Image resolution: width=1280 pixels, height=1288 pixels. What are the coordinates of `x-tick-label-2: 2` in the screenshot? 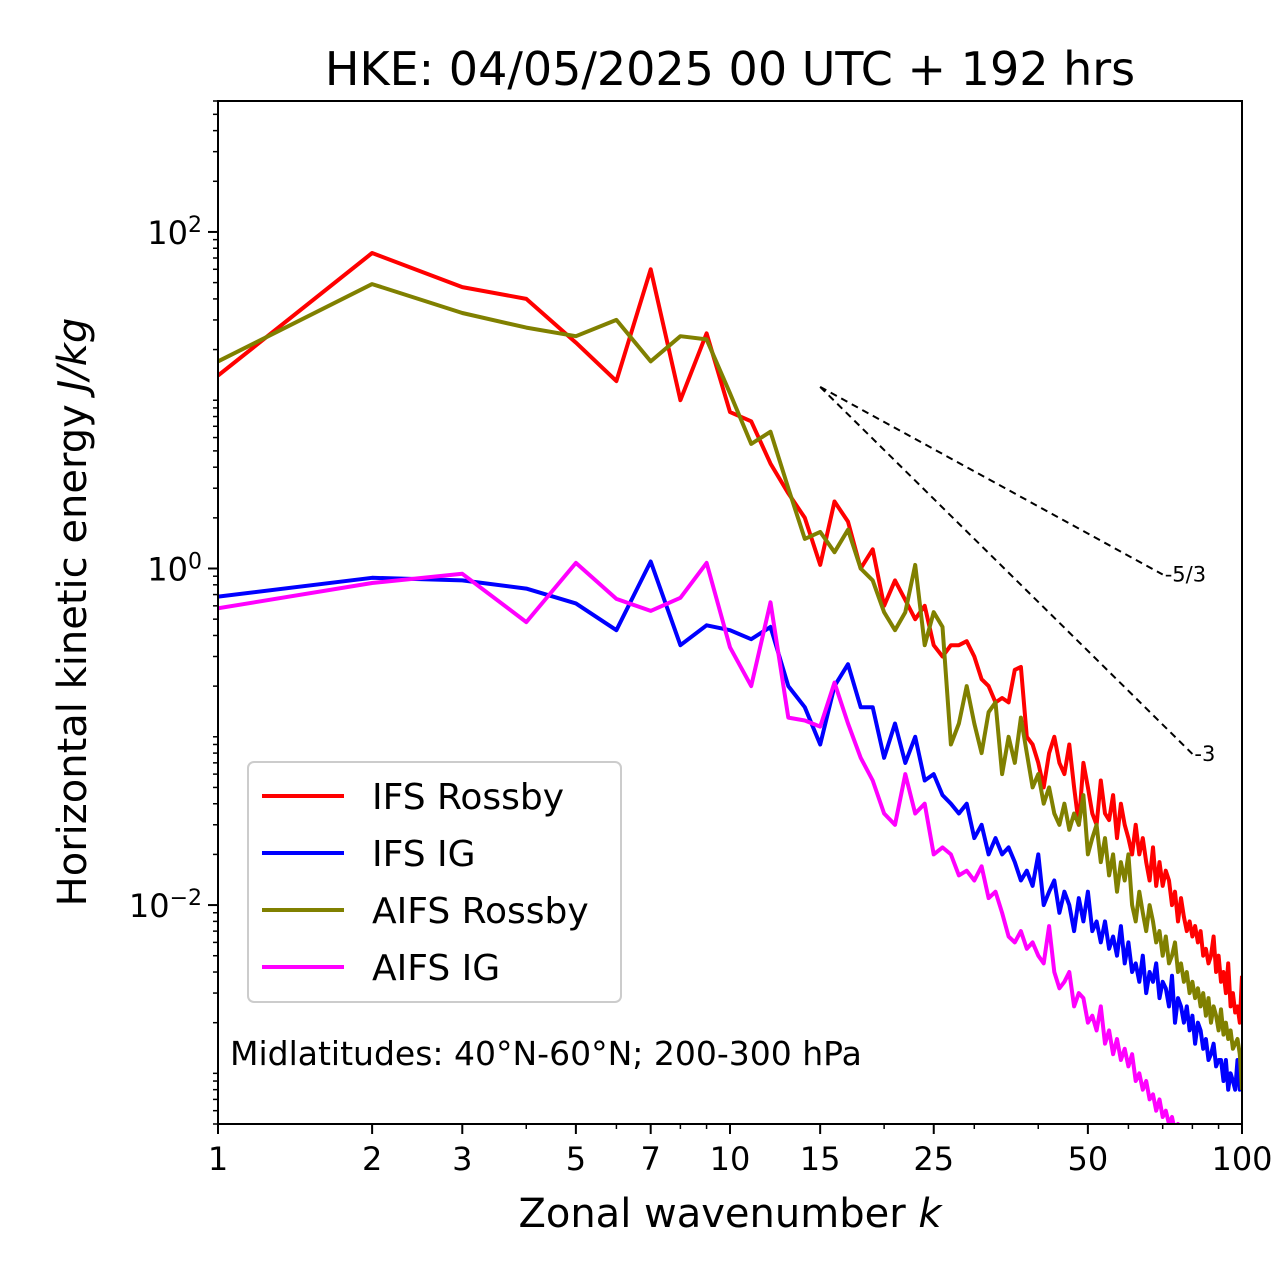 It's located at (372, 1159).